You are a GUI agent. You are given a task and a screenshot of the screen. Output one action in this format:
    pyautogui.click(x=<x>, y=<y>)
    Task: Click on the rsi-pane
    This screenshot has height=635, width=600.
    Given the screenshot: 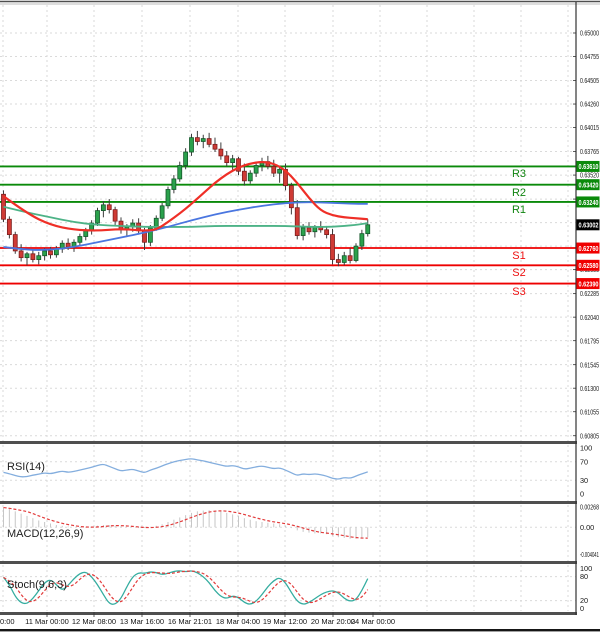 What is the action you would take?
    pyautogui.click(x=185, y=469)
    